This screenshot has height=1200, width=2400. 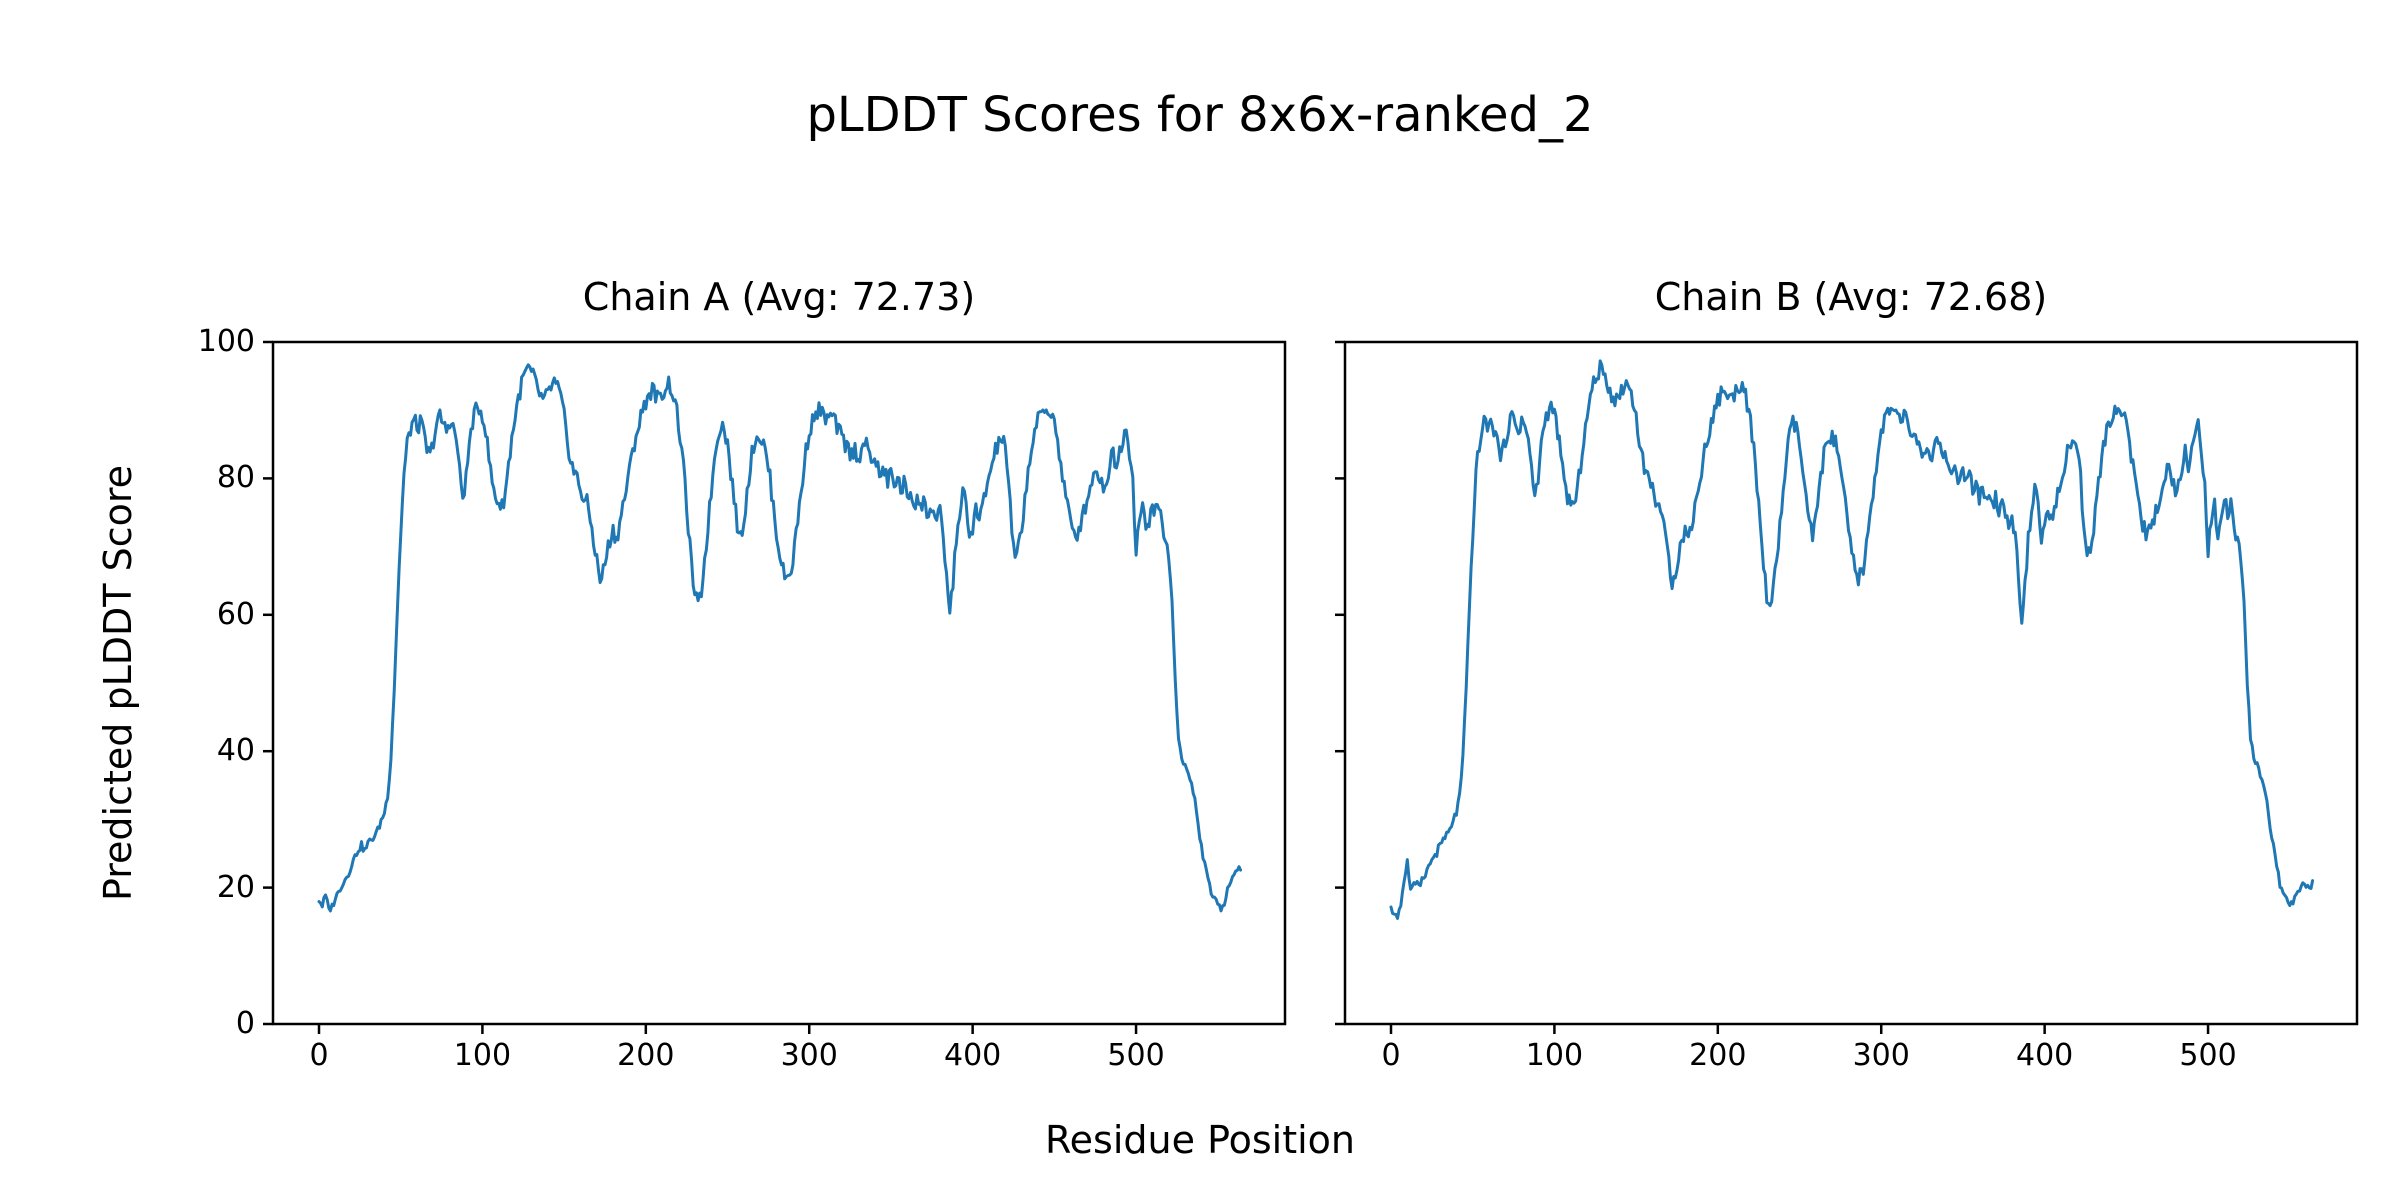 What do you see at coordinates (118, 683) in the screenshot?
I see `y-axis-label: Predicted pLDDT Score` at bounding box center [118, 683].